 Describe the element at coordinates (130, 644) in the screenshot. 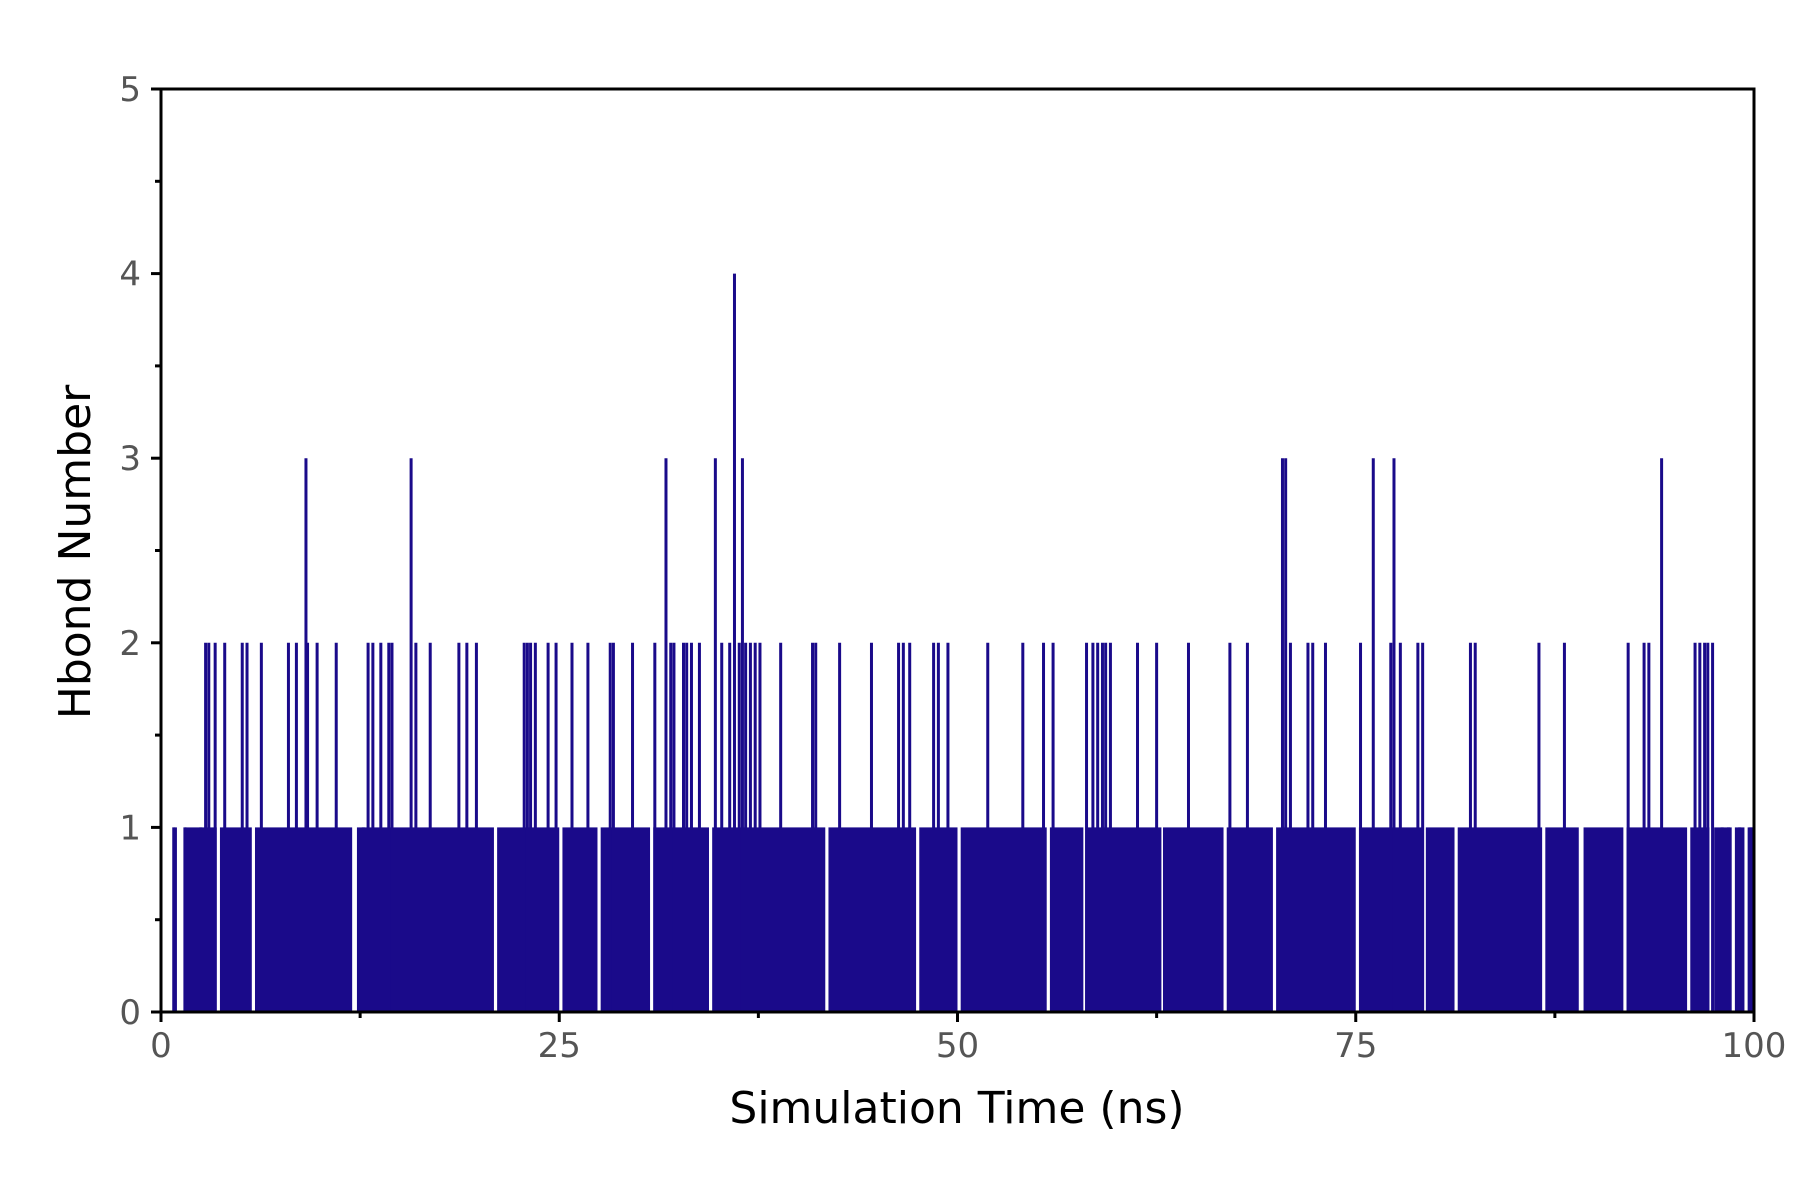

I see `y-tick-label: 2` at that location.